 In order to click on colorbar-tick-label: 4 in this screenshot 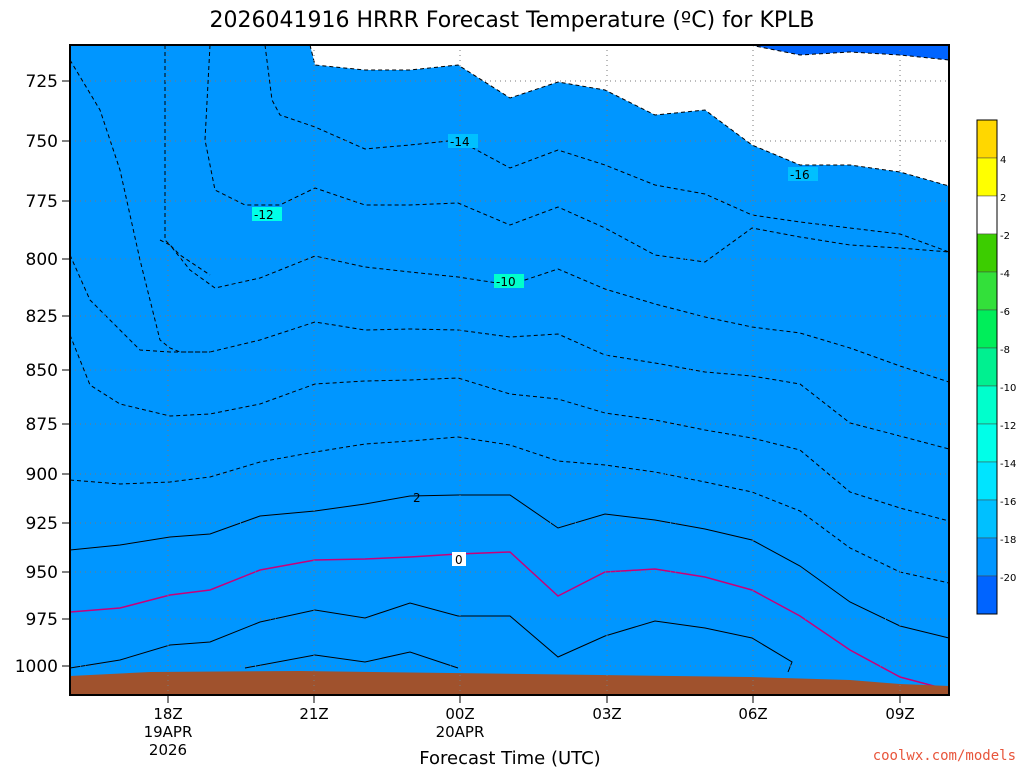, I will do `click(1003, 160)`.